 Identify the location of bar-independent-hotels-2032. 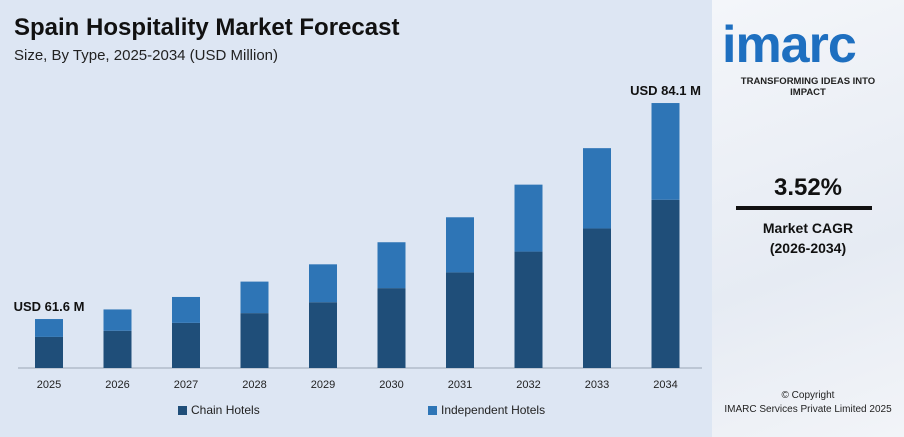
(528, 218).